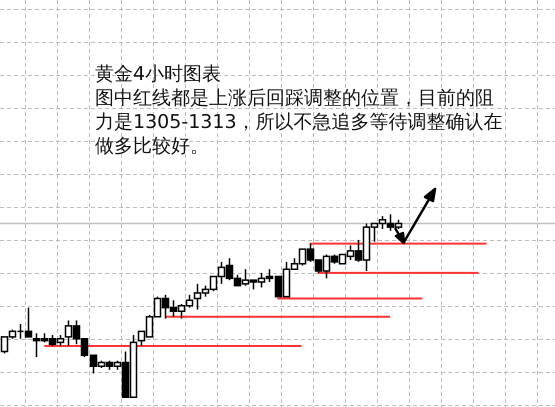  What do you see at coordinates (299, 122) in the screenshot?
I see `text: 图中红线都是上涨后回踩调整的位置，目前的阻力是1305-1313，所以不急追多等待调整确认在做多比较好。` at bounding box center [299, 122].